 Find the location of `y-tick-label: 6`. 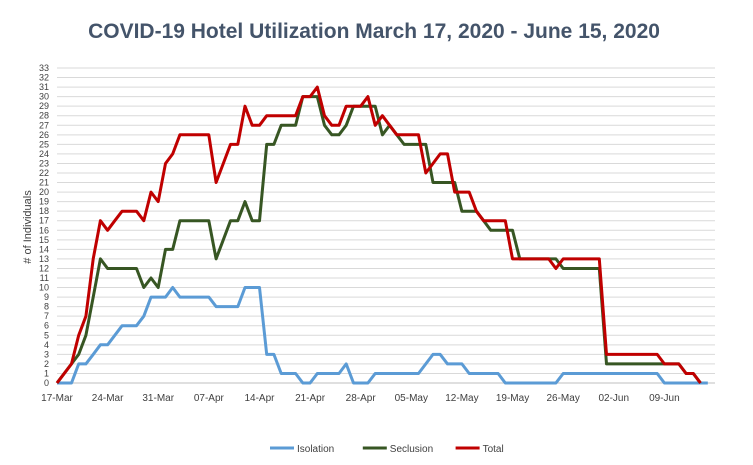

y-tick-label: 6 is located at coordinates (46, 326).